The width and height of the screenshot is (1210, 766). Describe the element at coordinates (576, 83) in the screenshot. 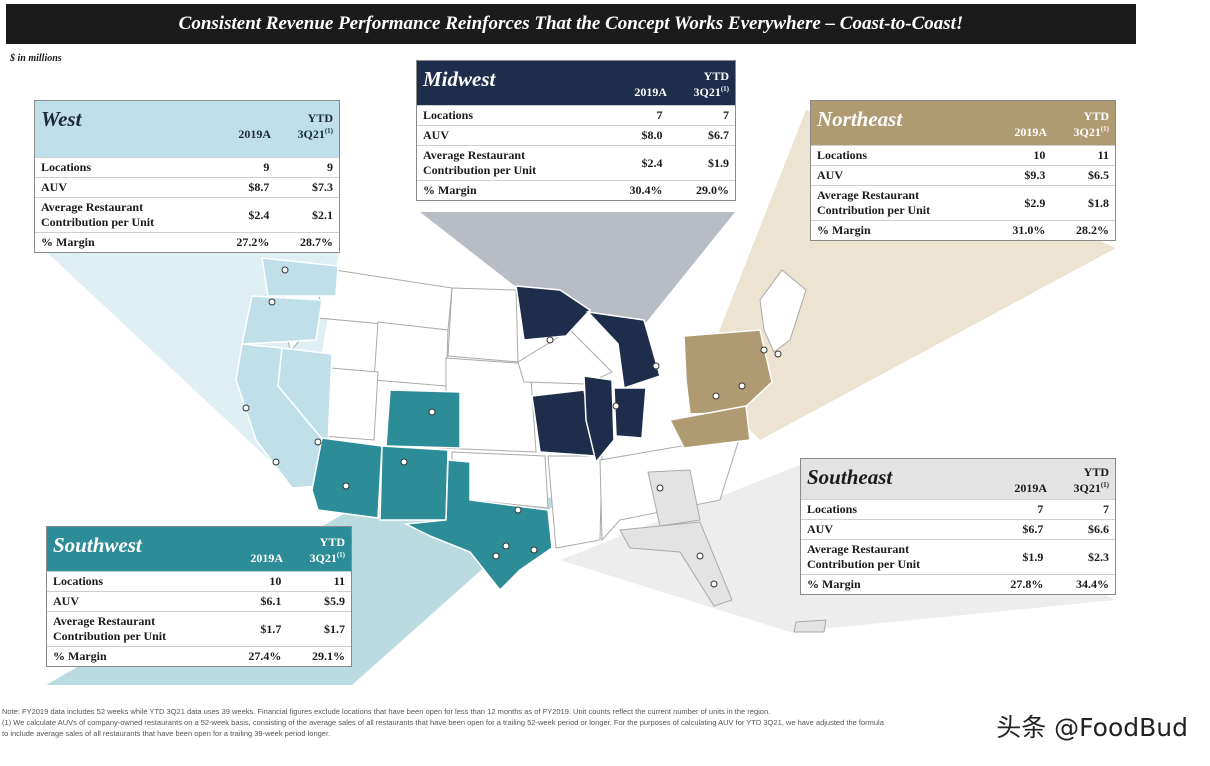

I see `midwest-panel-header: Midwest YTD 2019A 3Q21(1)` at that location.